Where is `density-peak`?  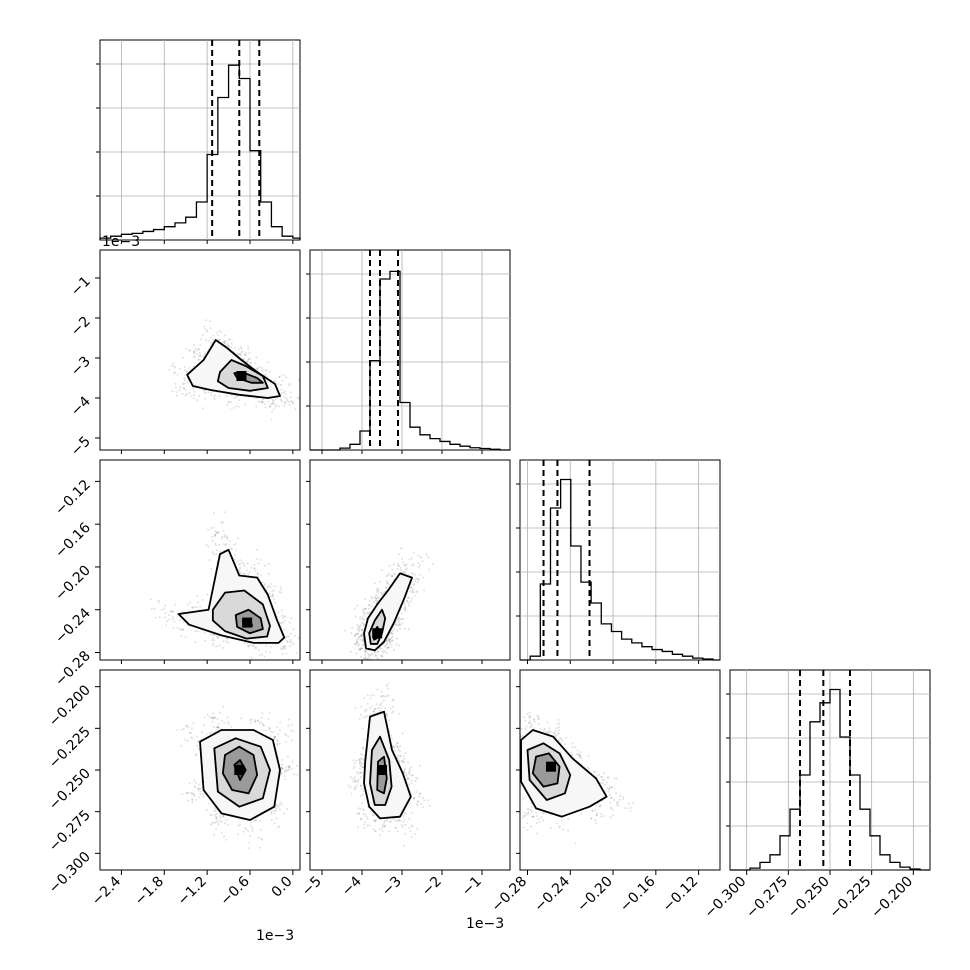 density-peak is located at coordinates (382, 770).